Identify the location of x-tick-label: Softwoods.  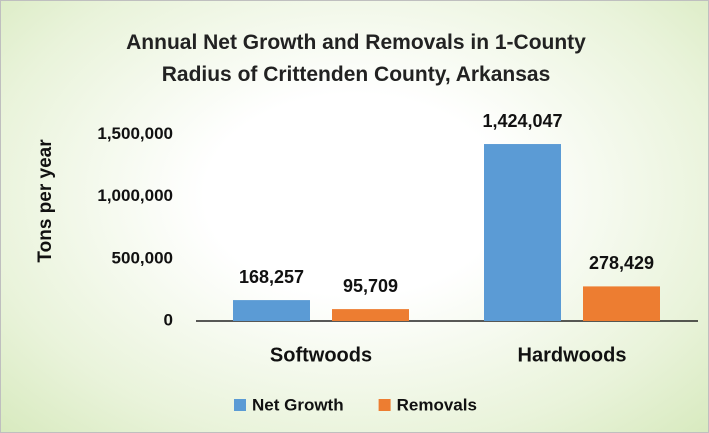
(321, 355).